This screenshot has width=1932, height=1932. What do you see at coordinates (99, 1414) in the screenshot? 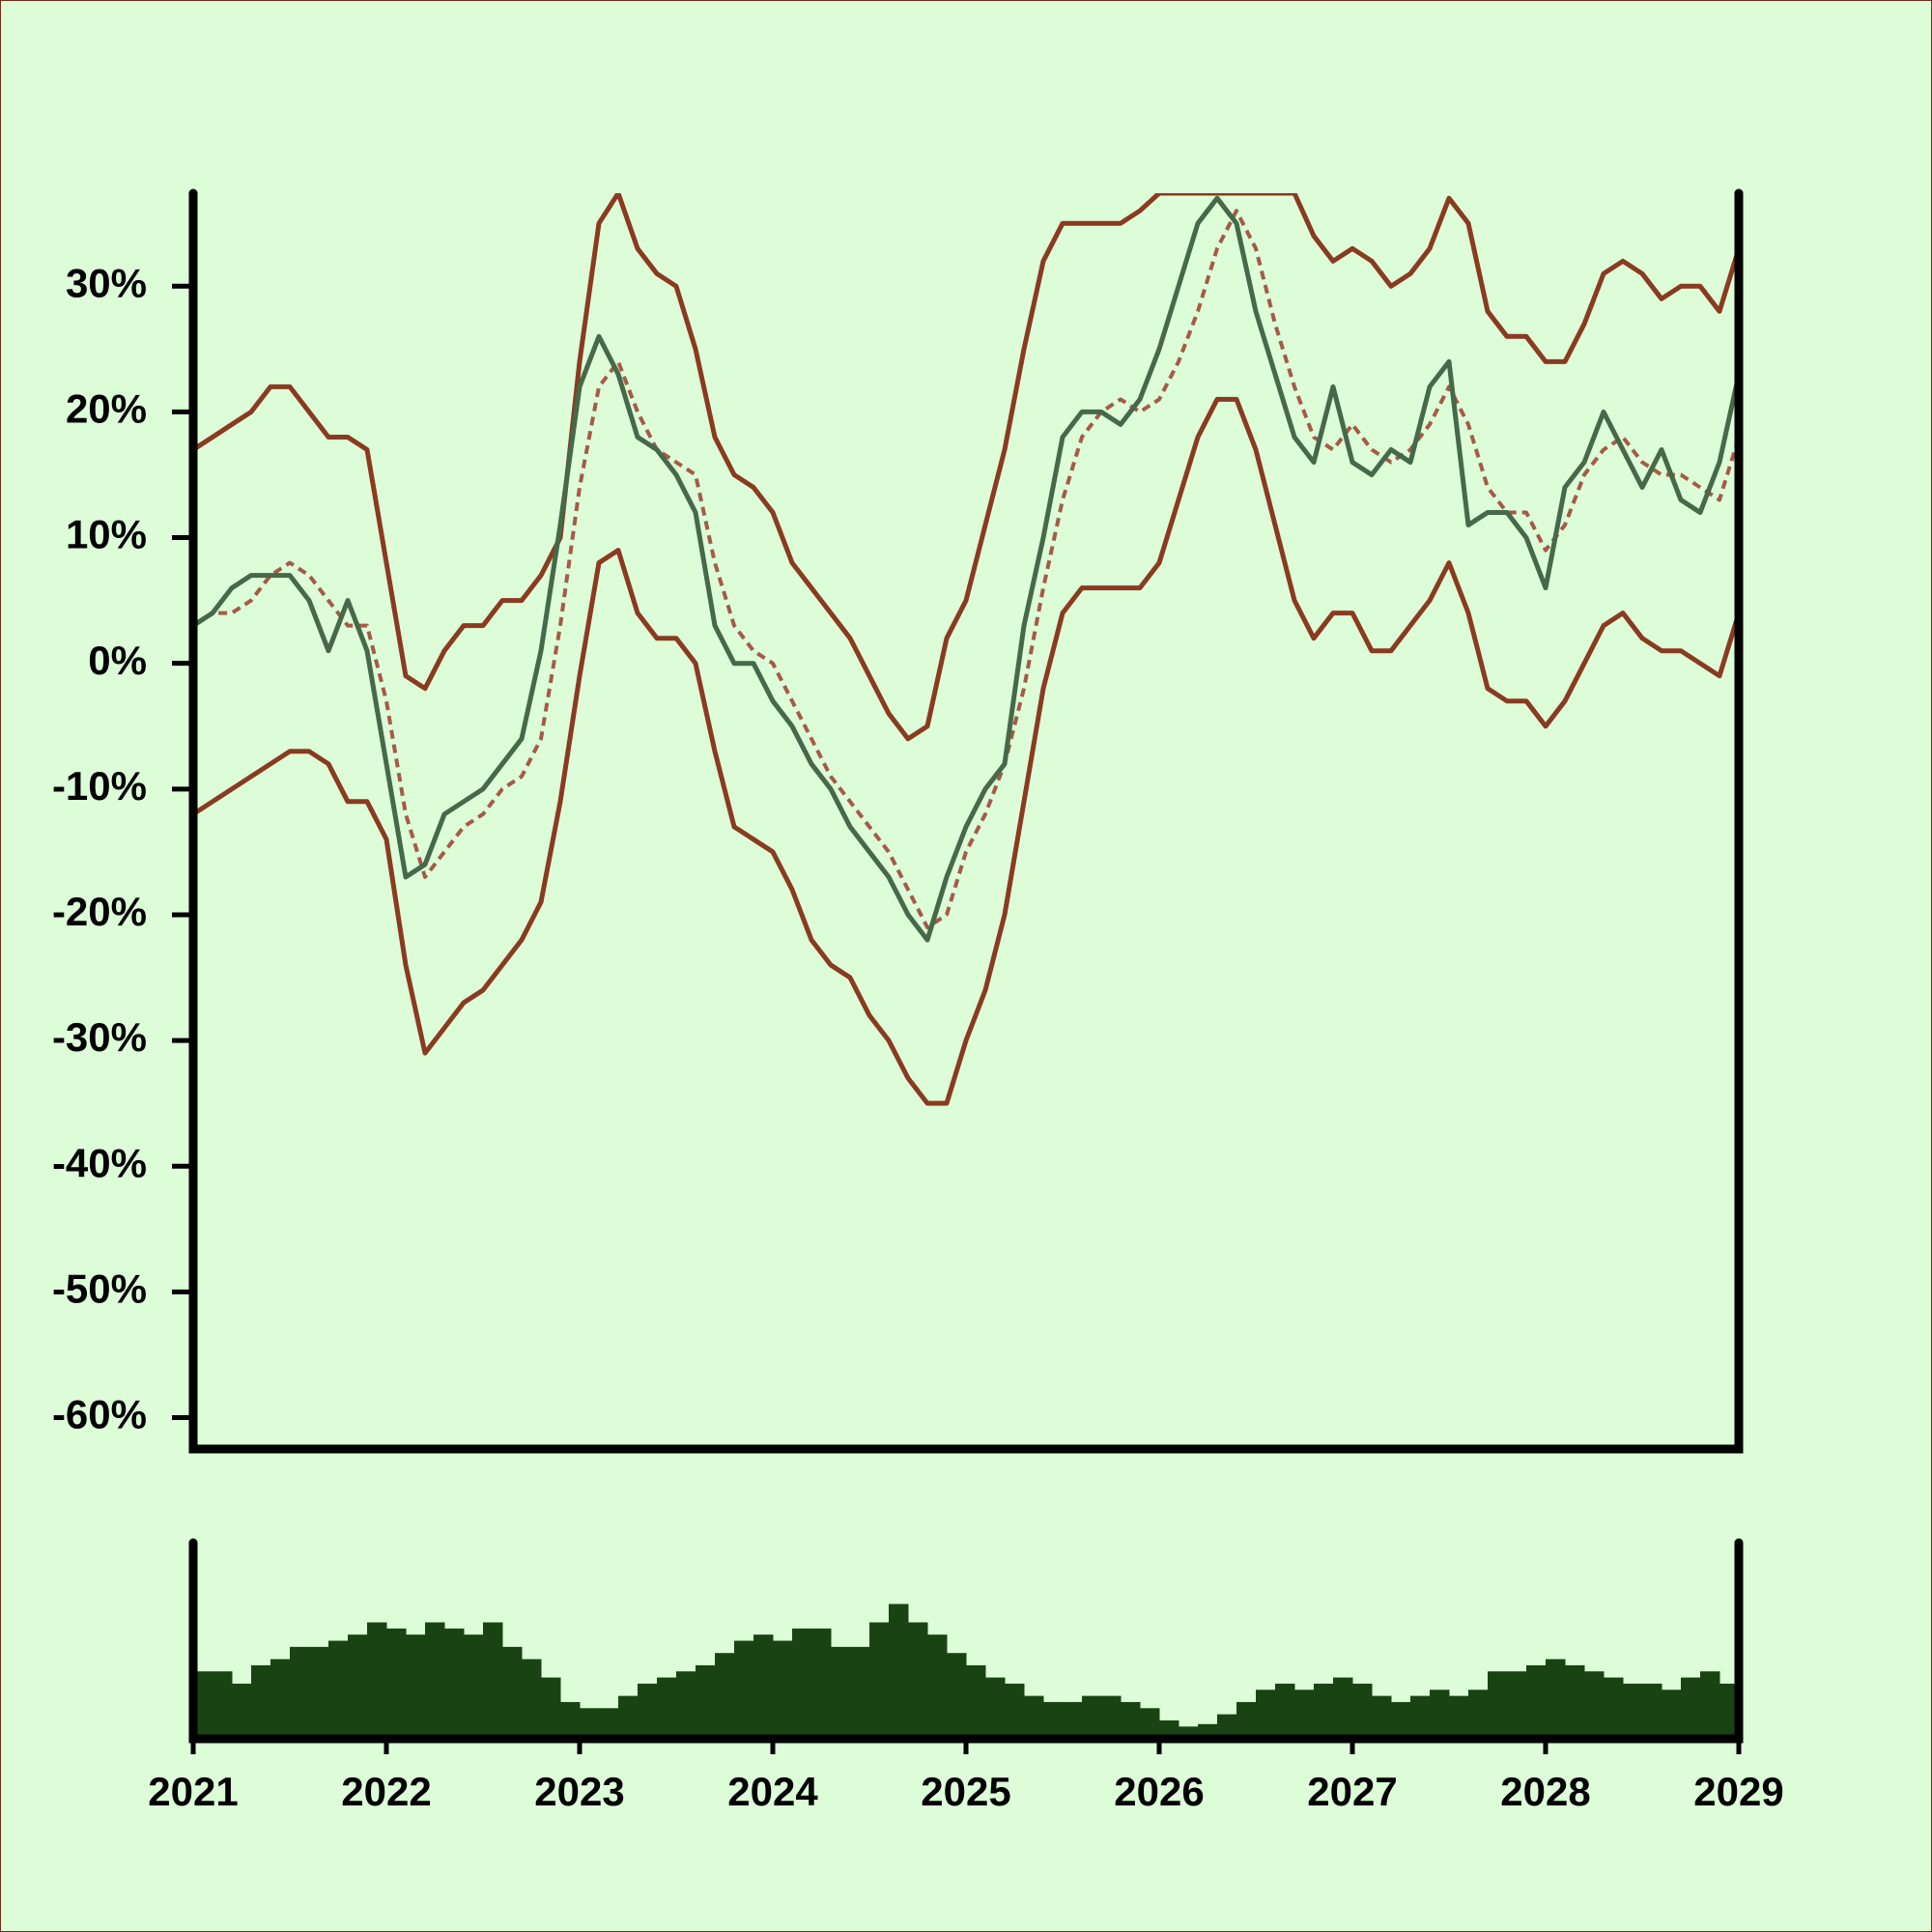
I see `y-tick-label: -60%` at bounding box center [99, 1414].